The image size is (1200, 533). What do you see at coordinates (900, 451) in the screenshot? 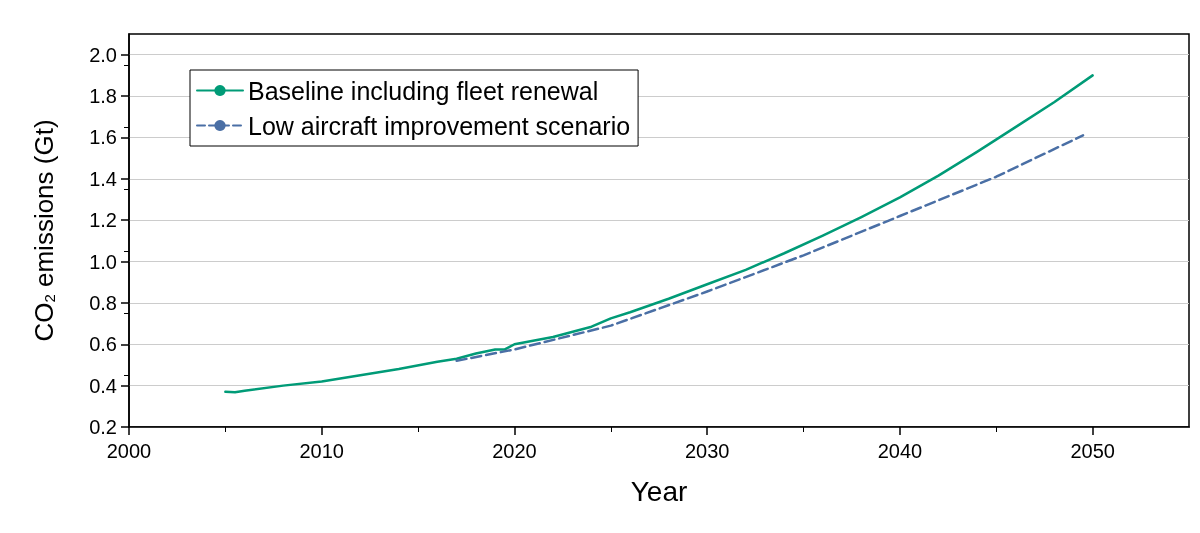
I see `x-tick-label: 2040` at bounding box center [900, 451].